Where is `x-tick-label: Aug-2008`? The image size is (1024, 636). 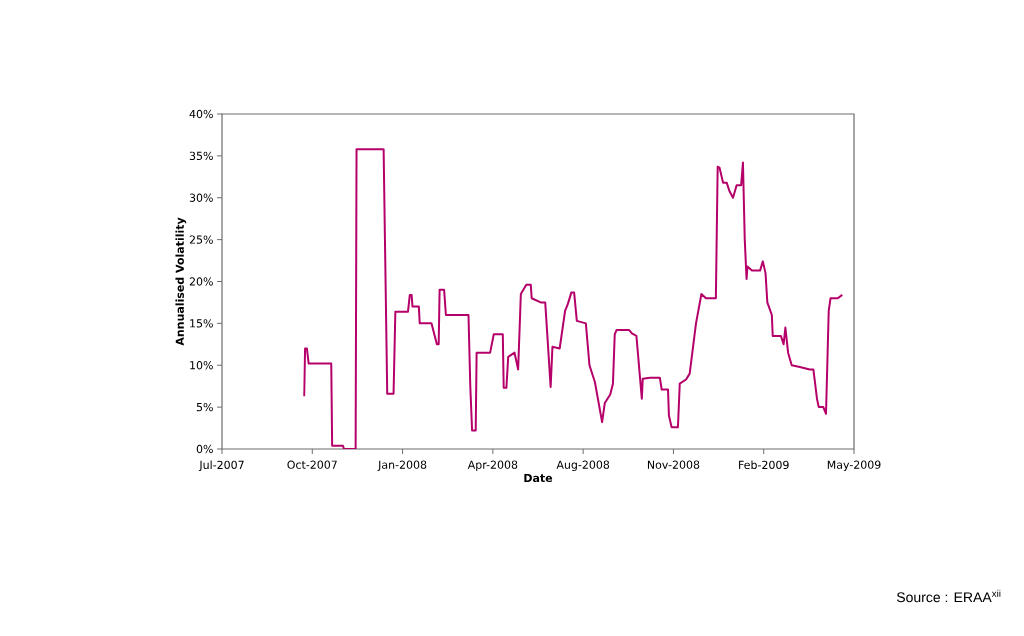 x-tick-label: Aug-2008 is located at coordinates (583, 465).